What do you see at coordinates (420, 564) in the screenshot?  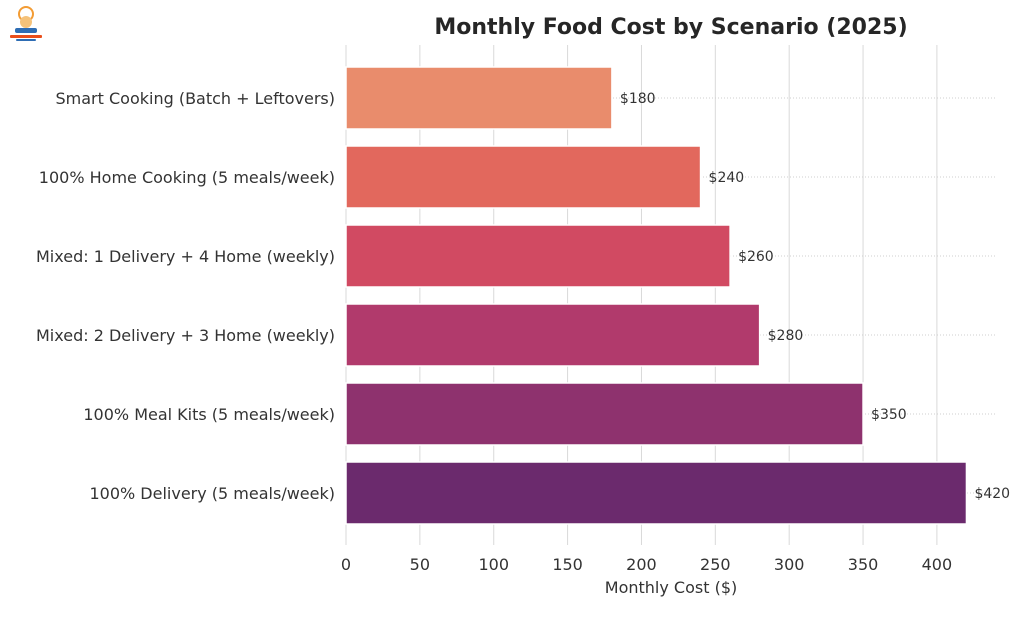 I see `x-tick-label: 50` at bounding box center [420, 564].